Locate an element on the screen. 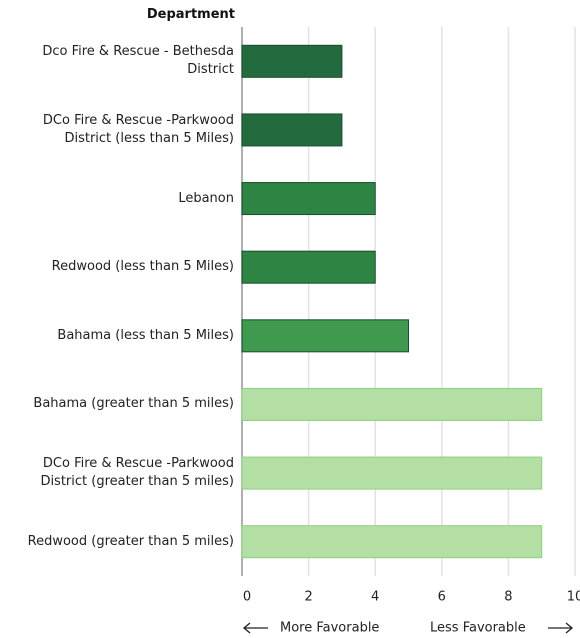 Image resolution: width=580 pixels, height=638 pixels. y-tick-label: Dco Fire & Rescue - Bethesda District is located at coordinates (138, 61).